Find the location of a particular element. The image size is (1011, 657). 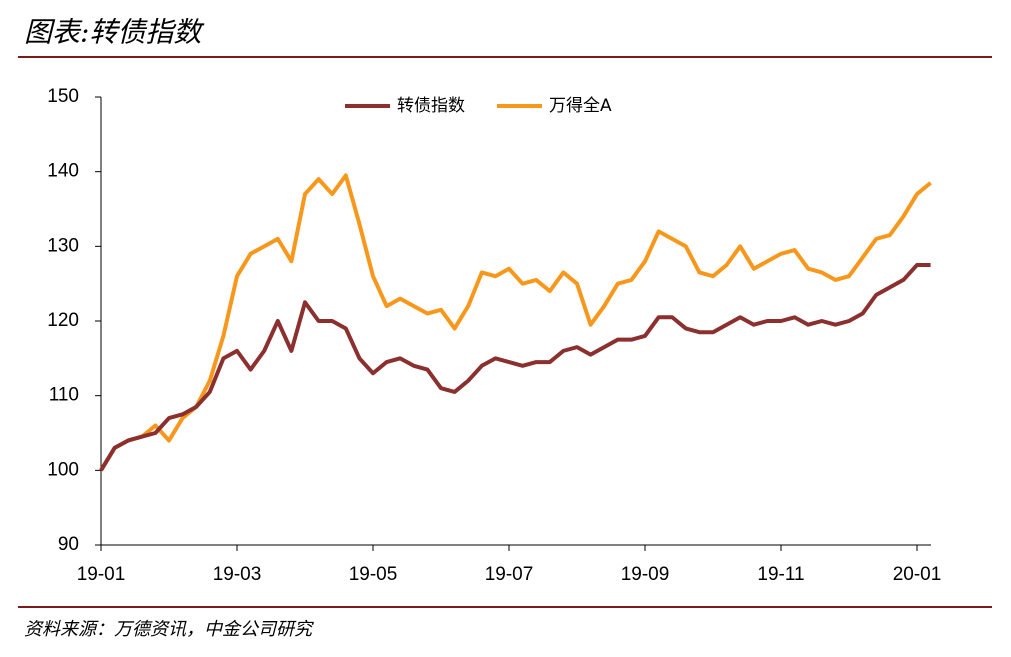

y-tick-label: 100 is located at coordinates (63, 469).